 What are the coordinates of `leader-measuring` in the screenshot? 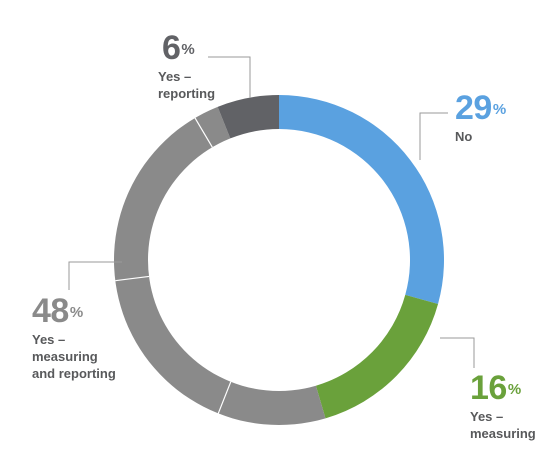 It's located at (457, 352).